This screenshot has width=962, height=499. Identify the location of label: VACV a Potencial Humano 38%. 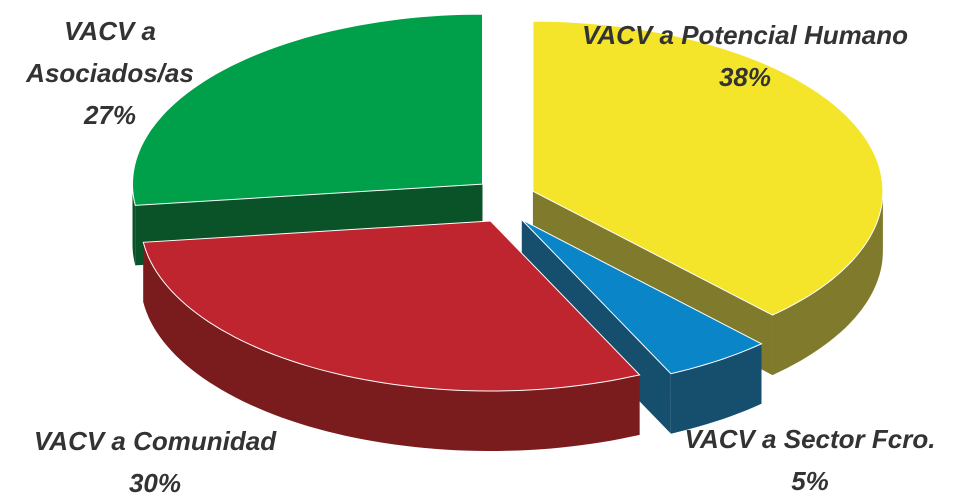
(745, 56).